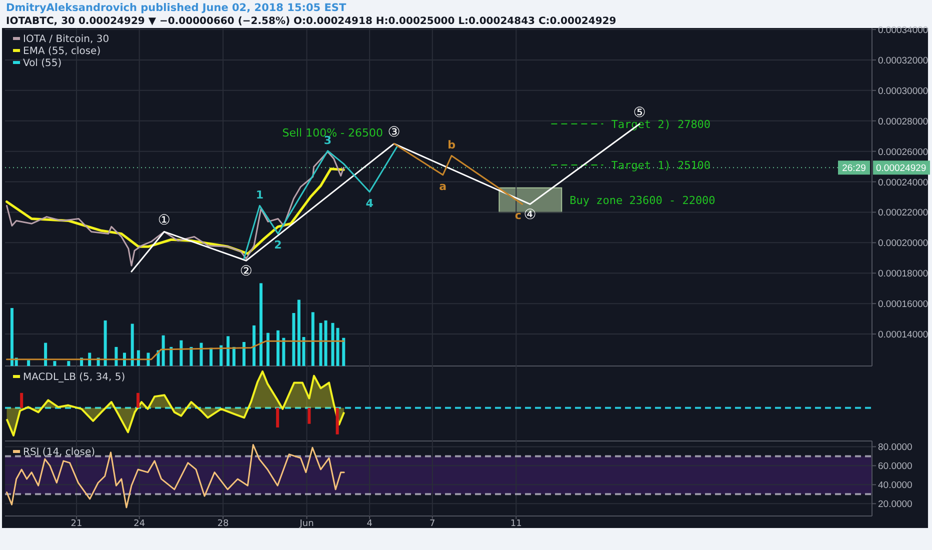 This screenshot has height=550, width=932. What do you see at coordinates (76, 524) in the screenshot?
I see `x-tick-label: 21` at bounding box center [76, 524].